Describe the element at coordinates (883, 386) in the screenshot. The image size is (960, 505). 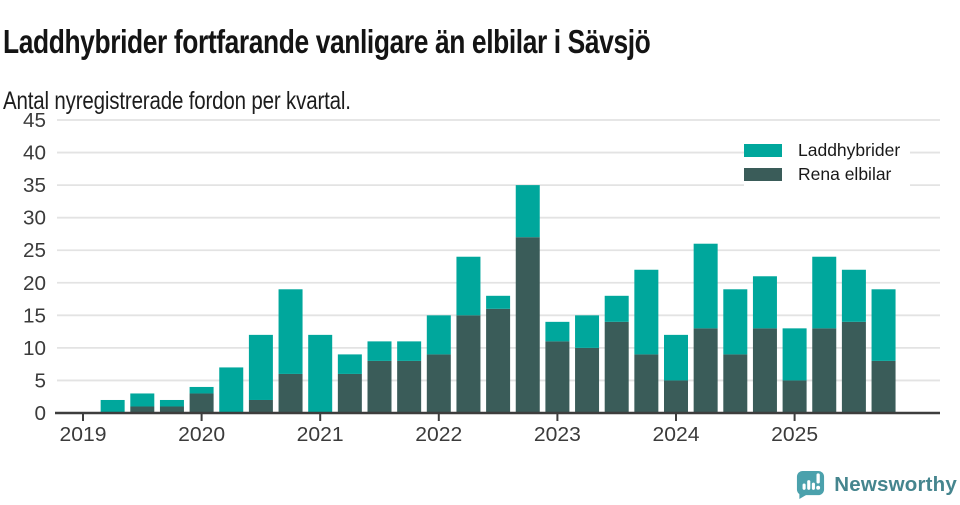
I see `bar-rena-elbilar-2025-q4` at that location.